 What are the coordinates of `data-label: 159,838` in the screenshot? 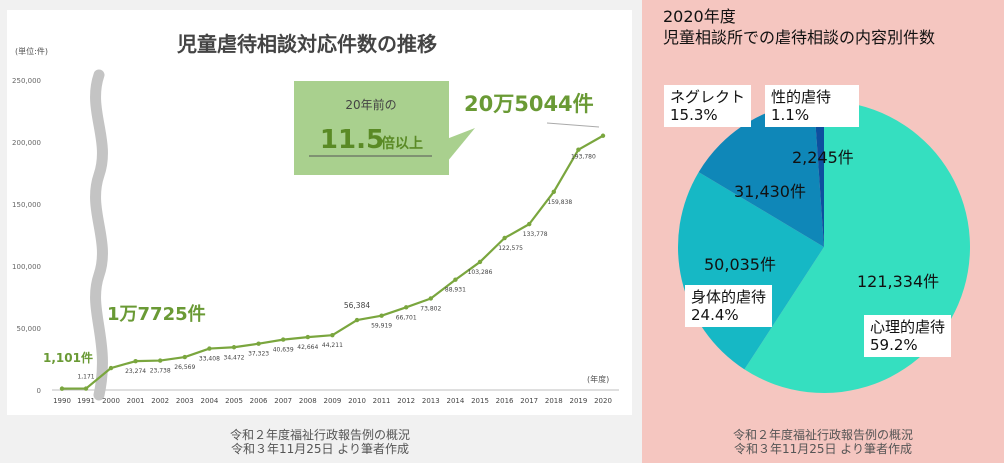 It's located at (559, 202).